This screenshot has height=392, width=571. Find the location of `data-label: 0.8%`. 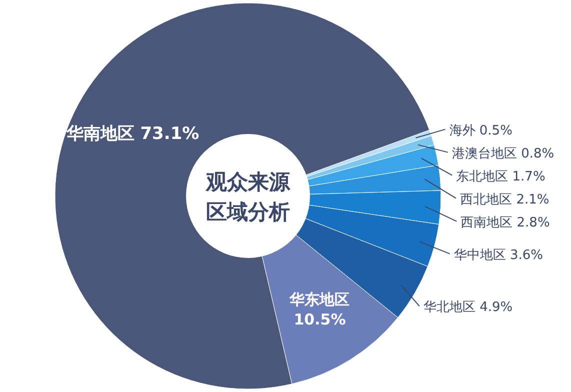

data-label: 0.8% is located at coordinates (537, 154).